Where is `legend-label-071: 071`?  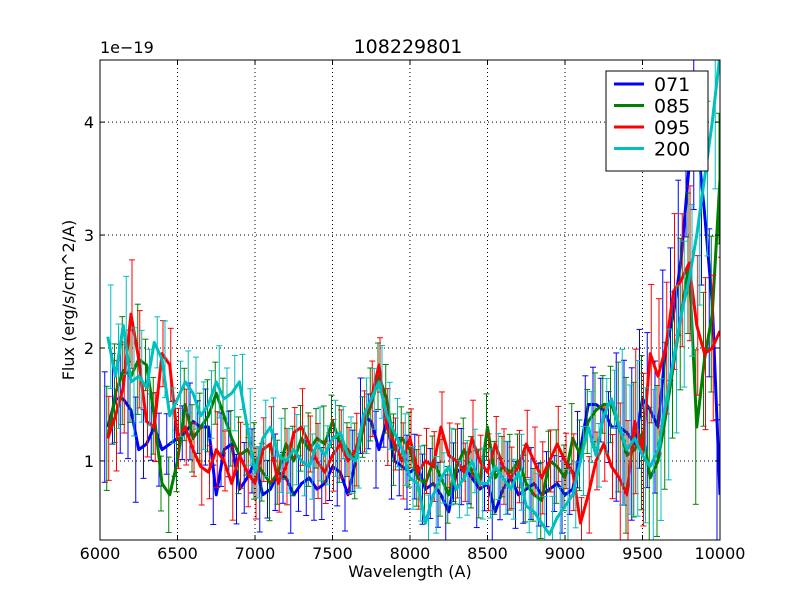 legend-label-071: 071 is located at coordinates (672, 85).